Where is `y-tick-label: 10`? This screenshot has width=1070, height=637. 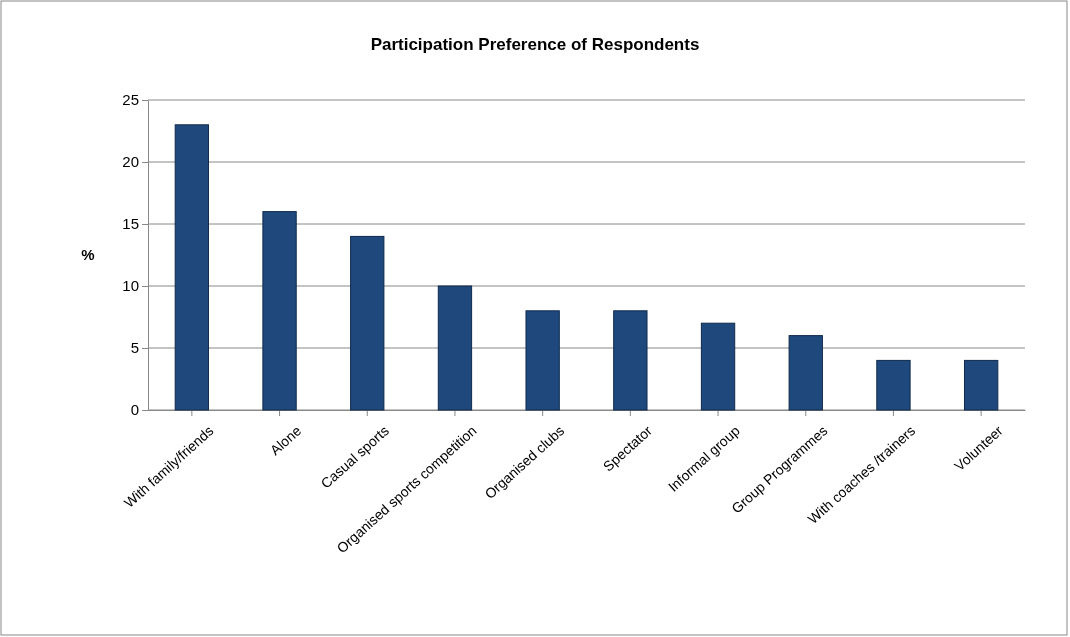 y-tick-label: 10 is located at coordinates (130, 286).